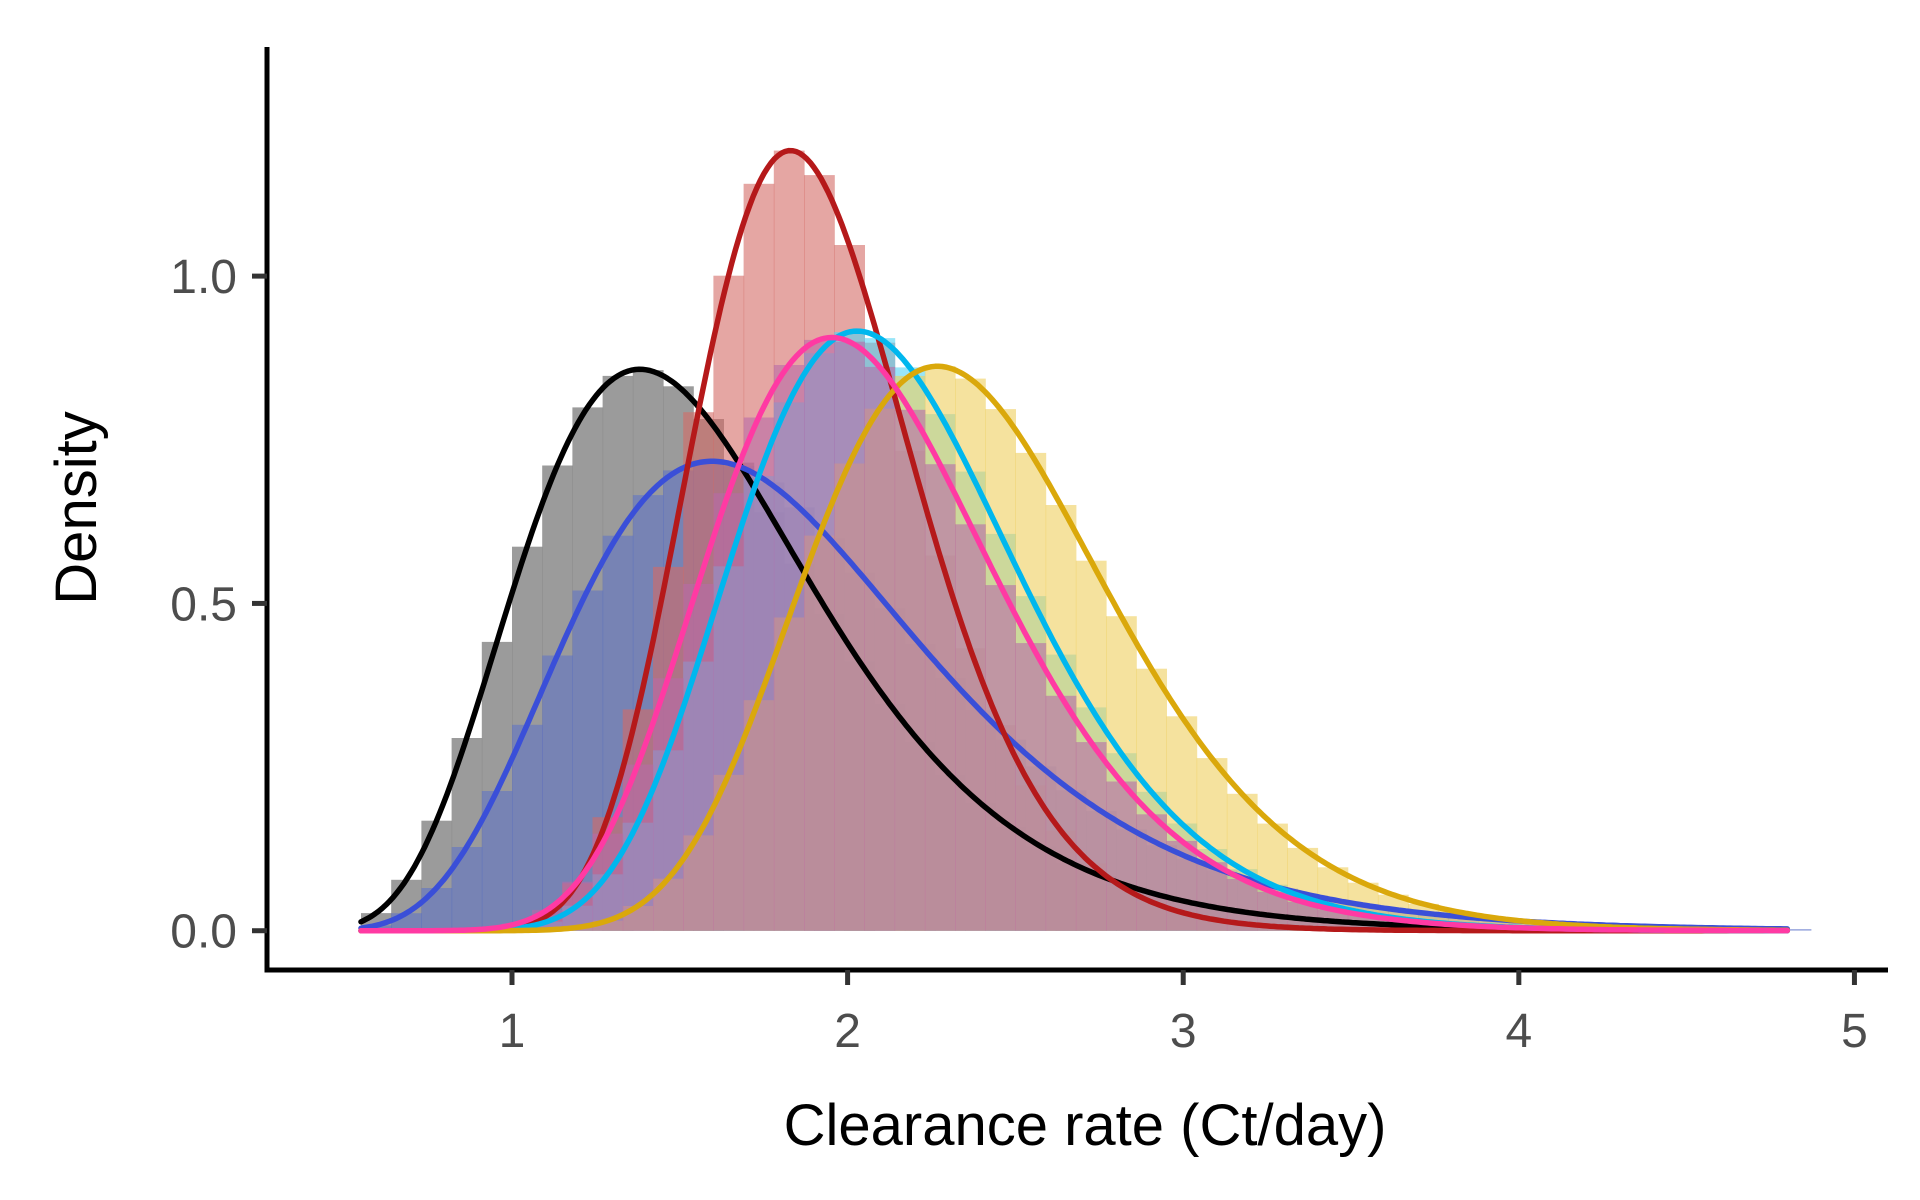 The height and width of the screenshot is (1200, 1920). I want to click on x-tick-label: 5, so click(1854, 1031).